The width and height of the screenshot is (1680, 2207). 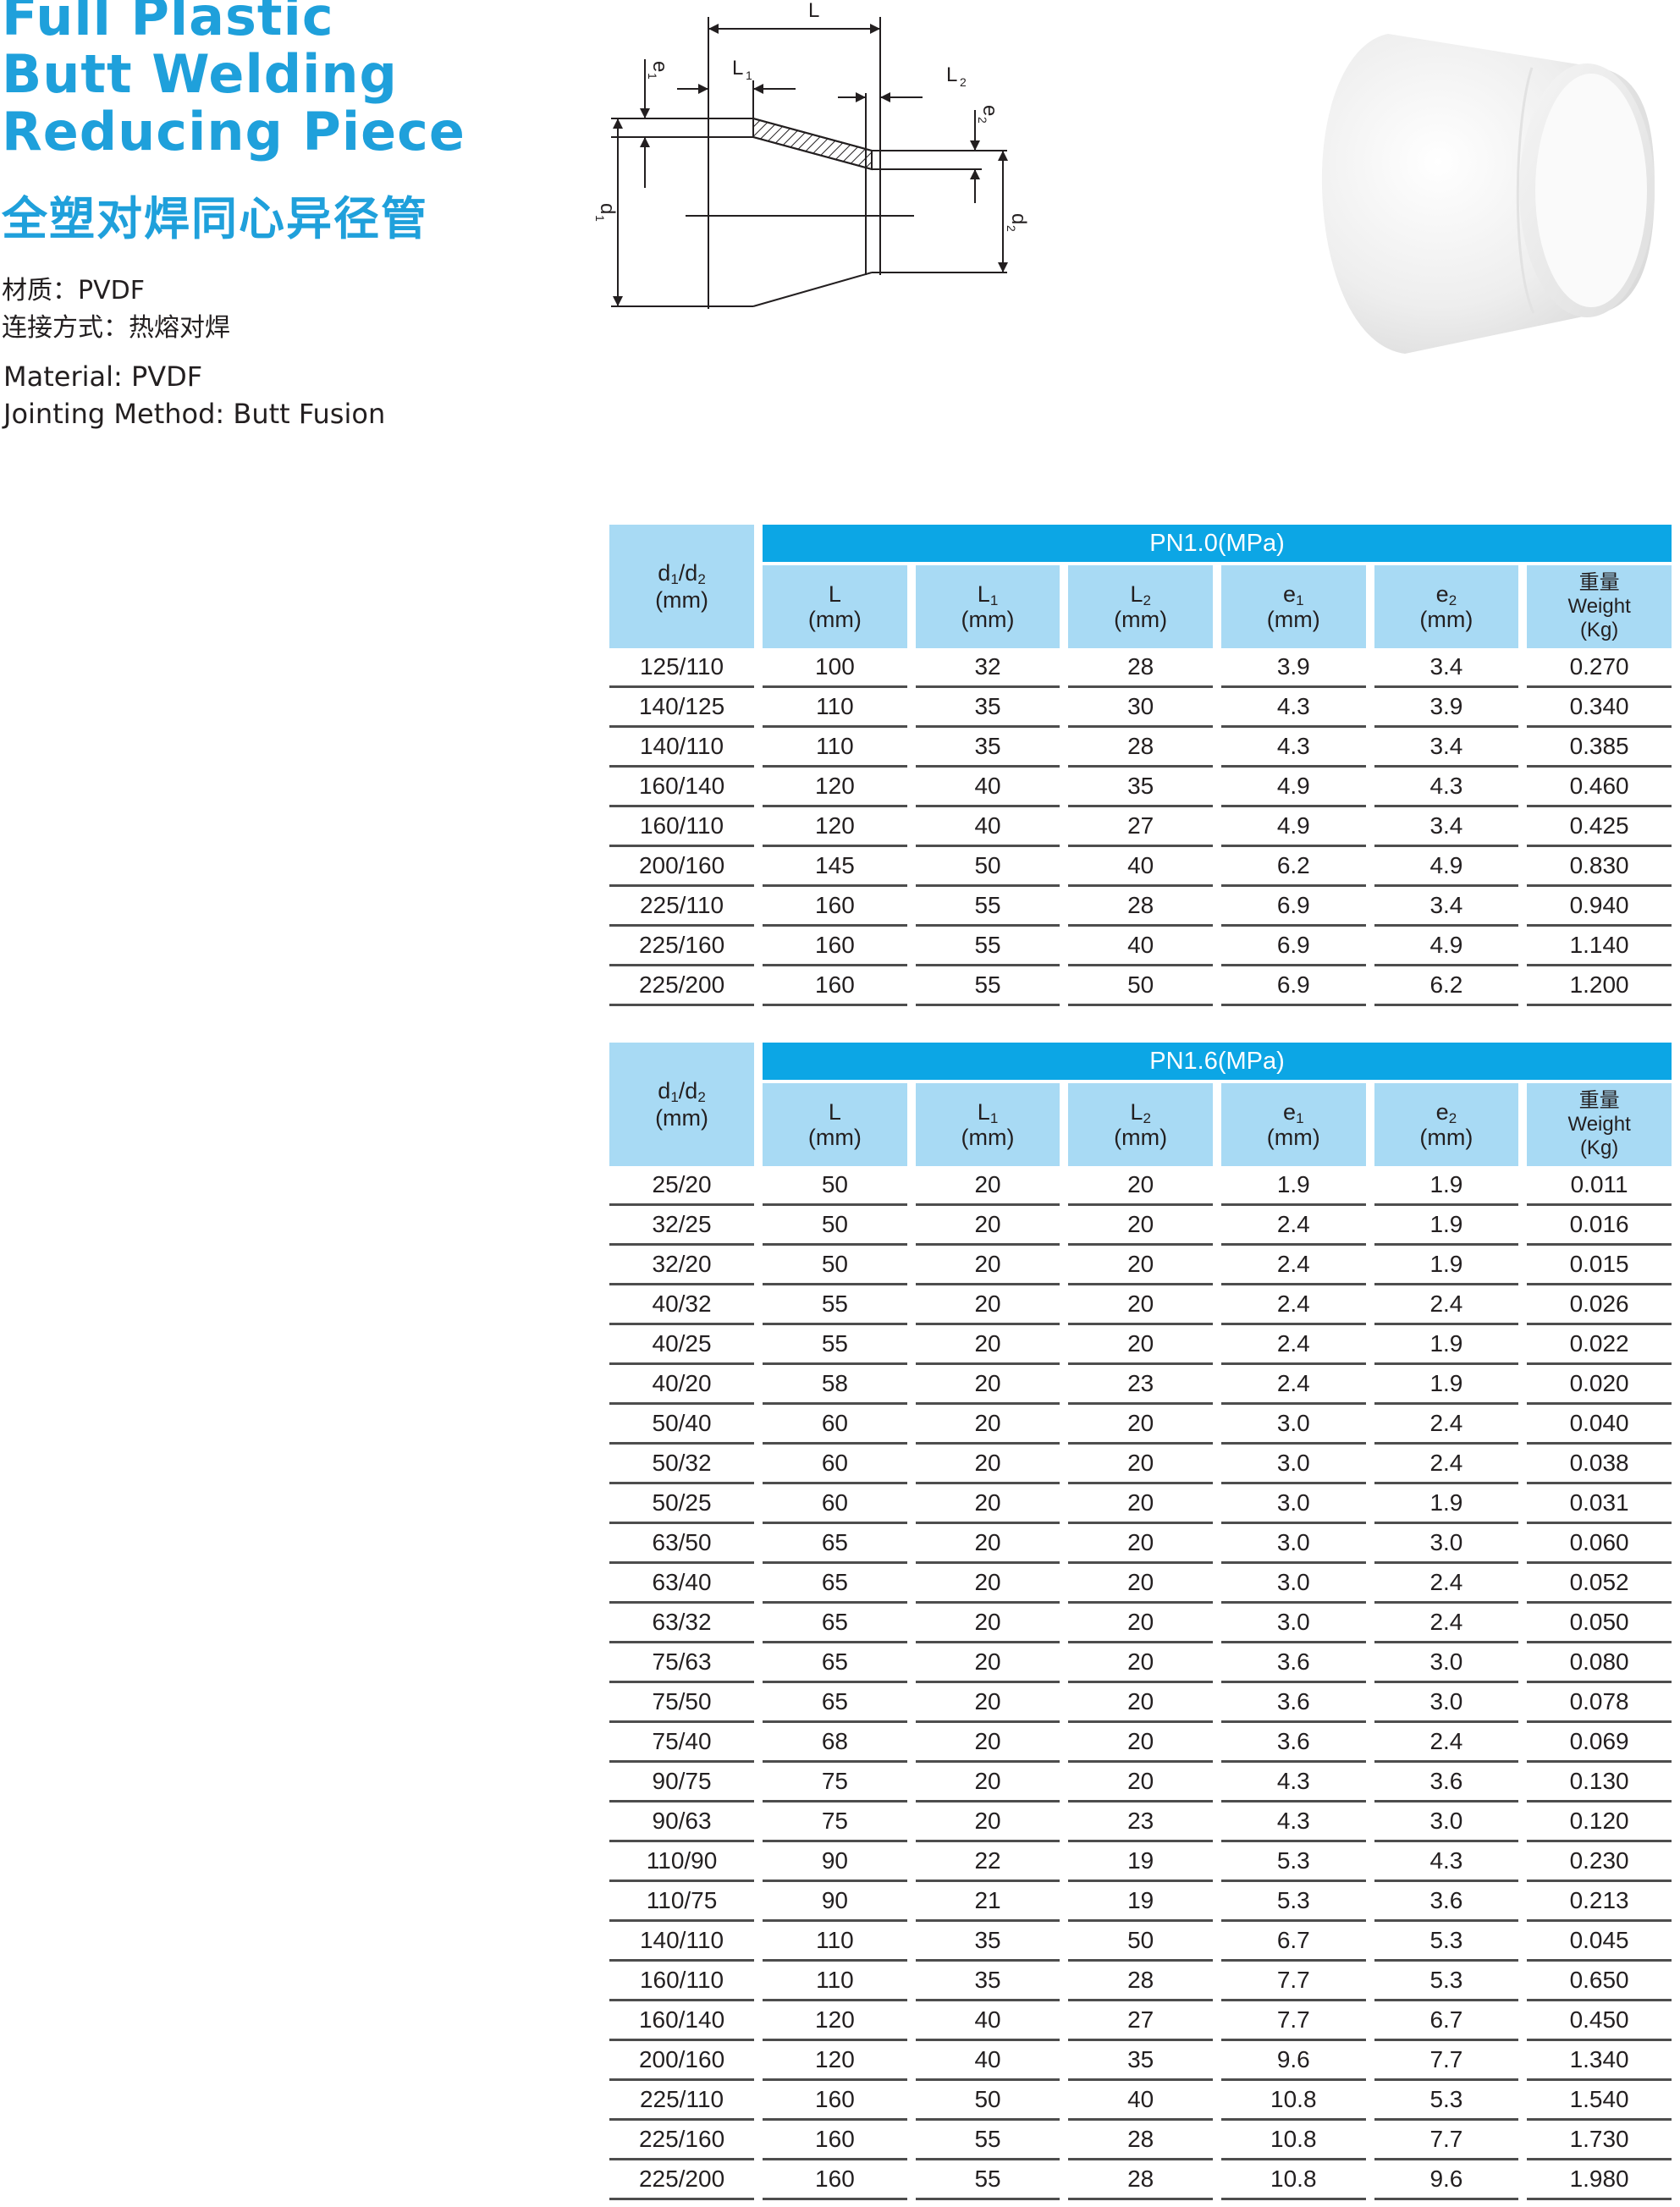 What do you see at coordinates (1140, 1345) in the screenshot?
I see `table-row: 40/25 55 20 20 2.4 1.9 0.022` at bounding box center [1140, 1345].